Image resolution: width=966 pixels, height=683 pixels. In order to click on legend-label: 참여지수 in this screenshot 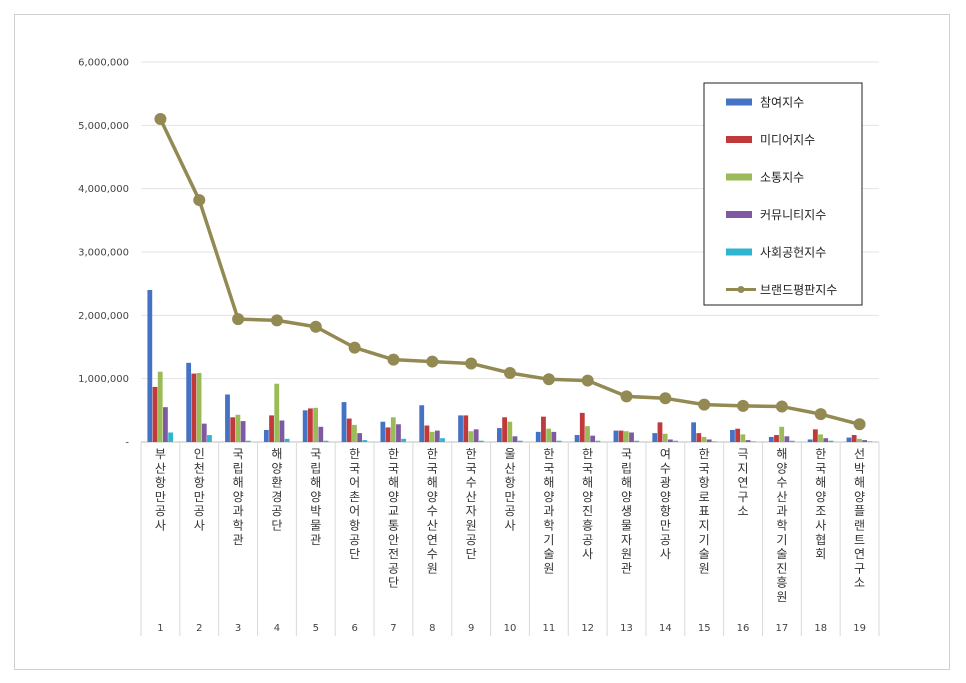, I will do `click(782, 103)`.